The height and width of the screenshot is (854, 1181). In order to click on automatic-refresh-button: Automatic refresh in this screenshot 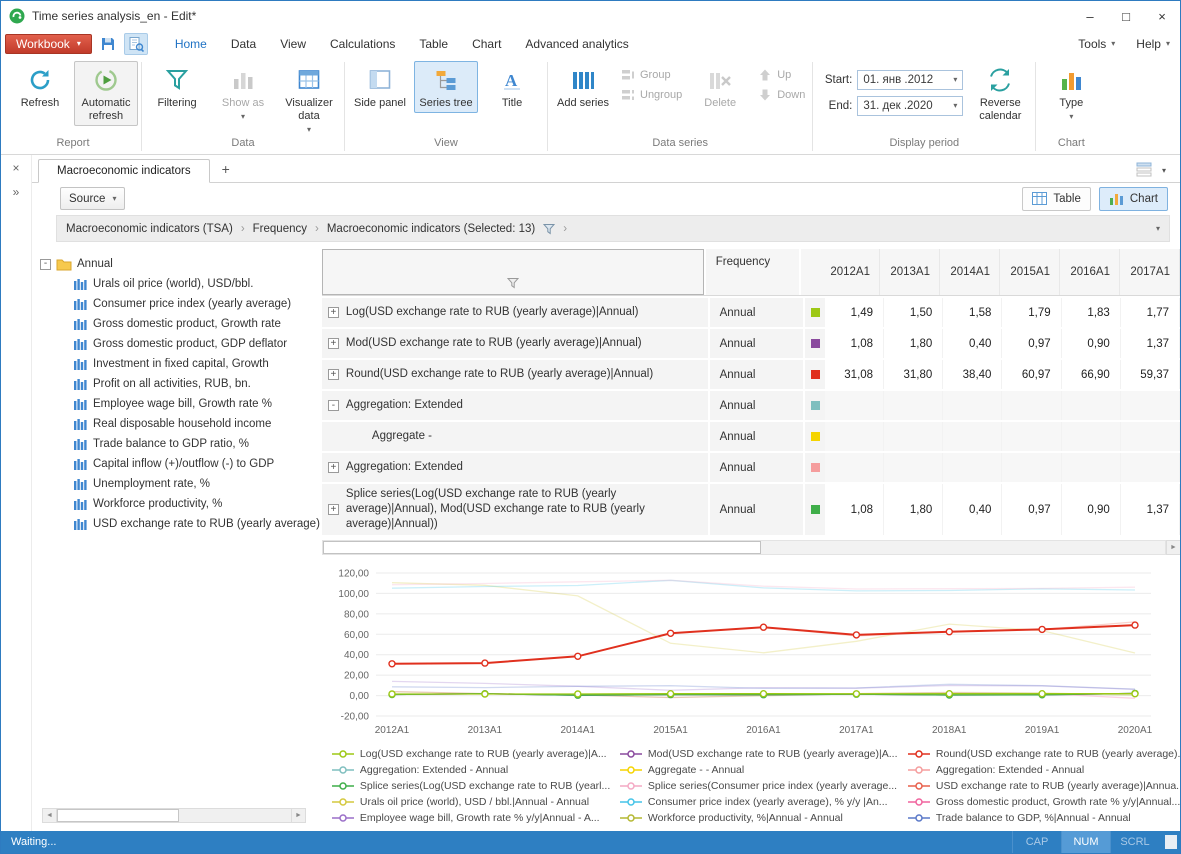, I will do `click(106, 94)`.